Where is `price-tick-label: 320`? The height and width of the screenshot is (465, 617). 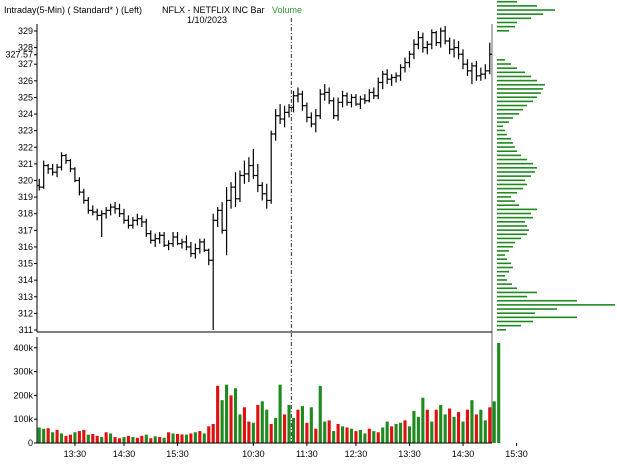
price-tick-label: 320 is located at coordinates (25, 180).